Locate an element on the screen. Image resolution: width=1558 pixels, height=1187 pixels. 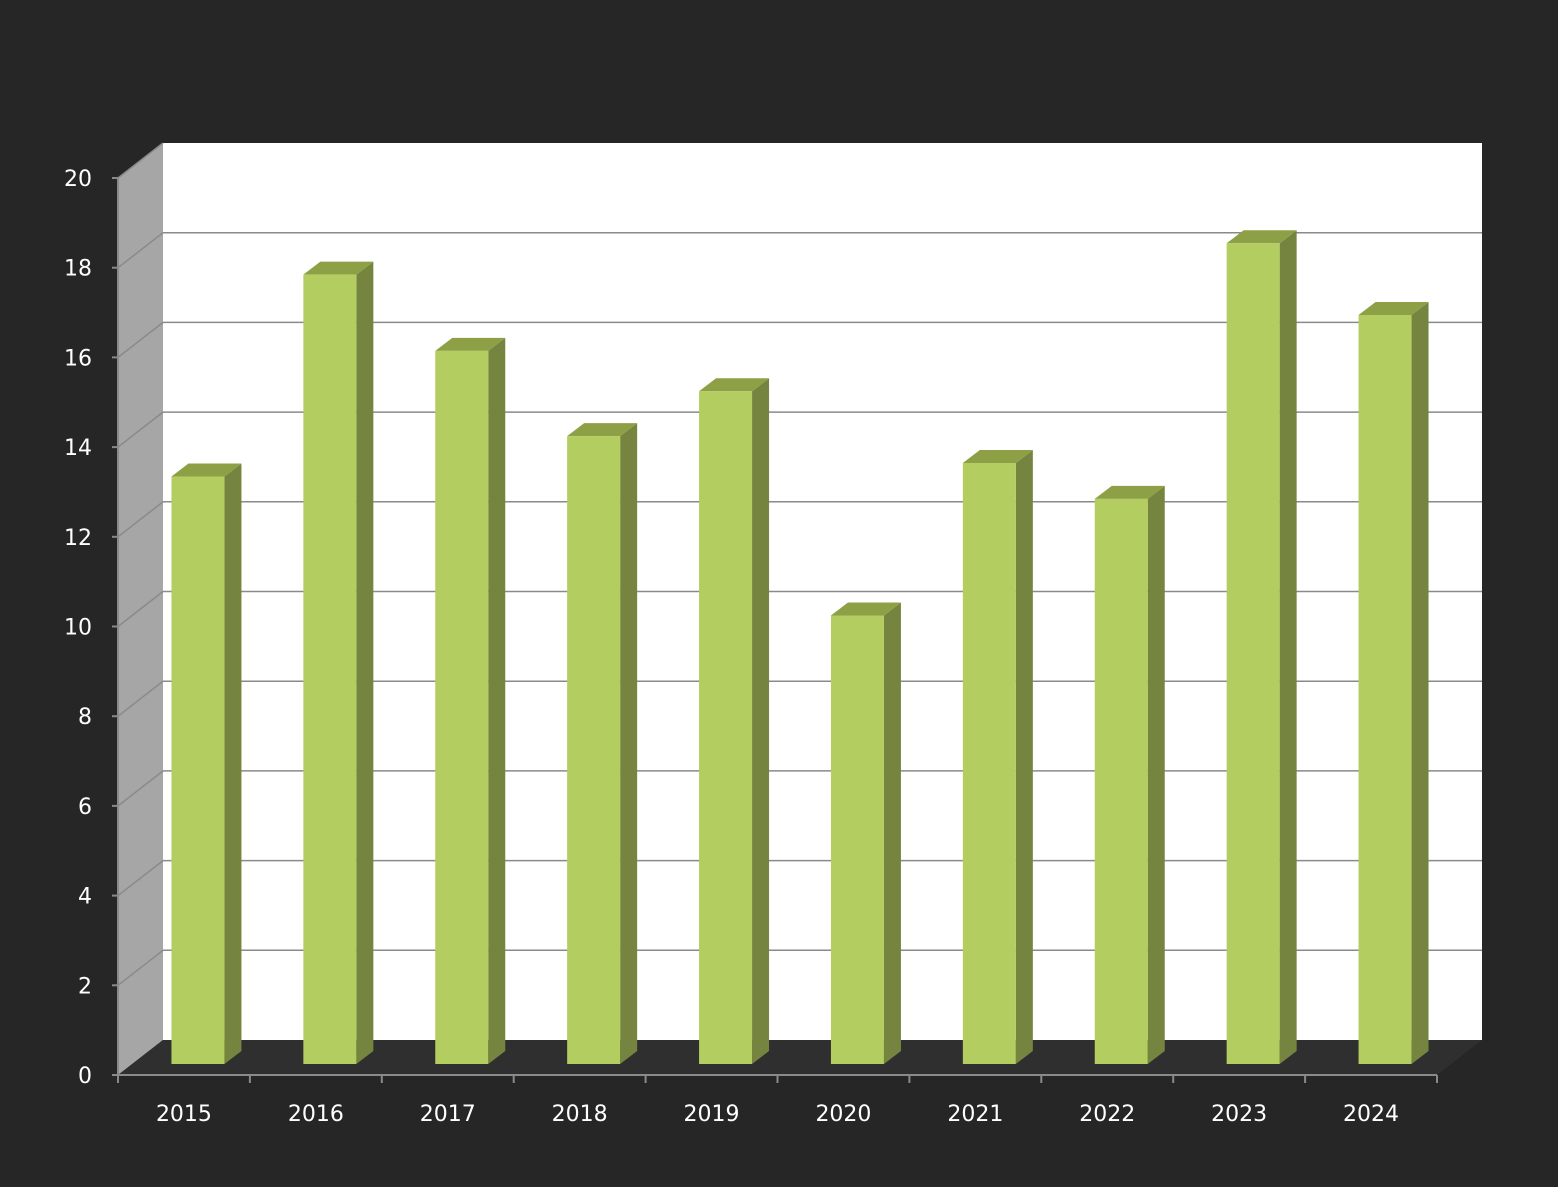
bar-2015 is located at coordinates (206, 764).